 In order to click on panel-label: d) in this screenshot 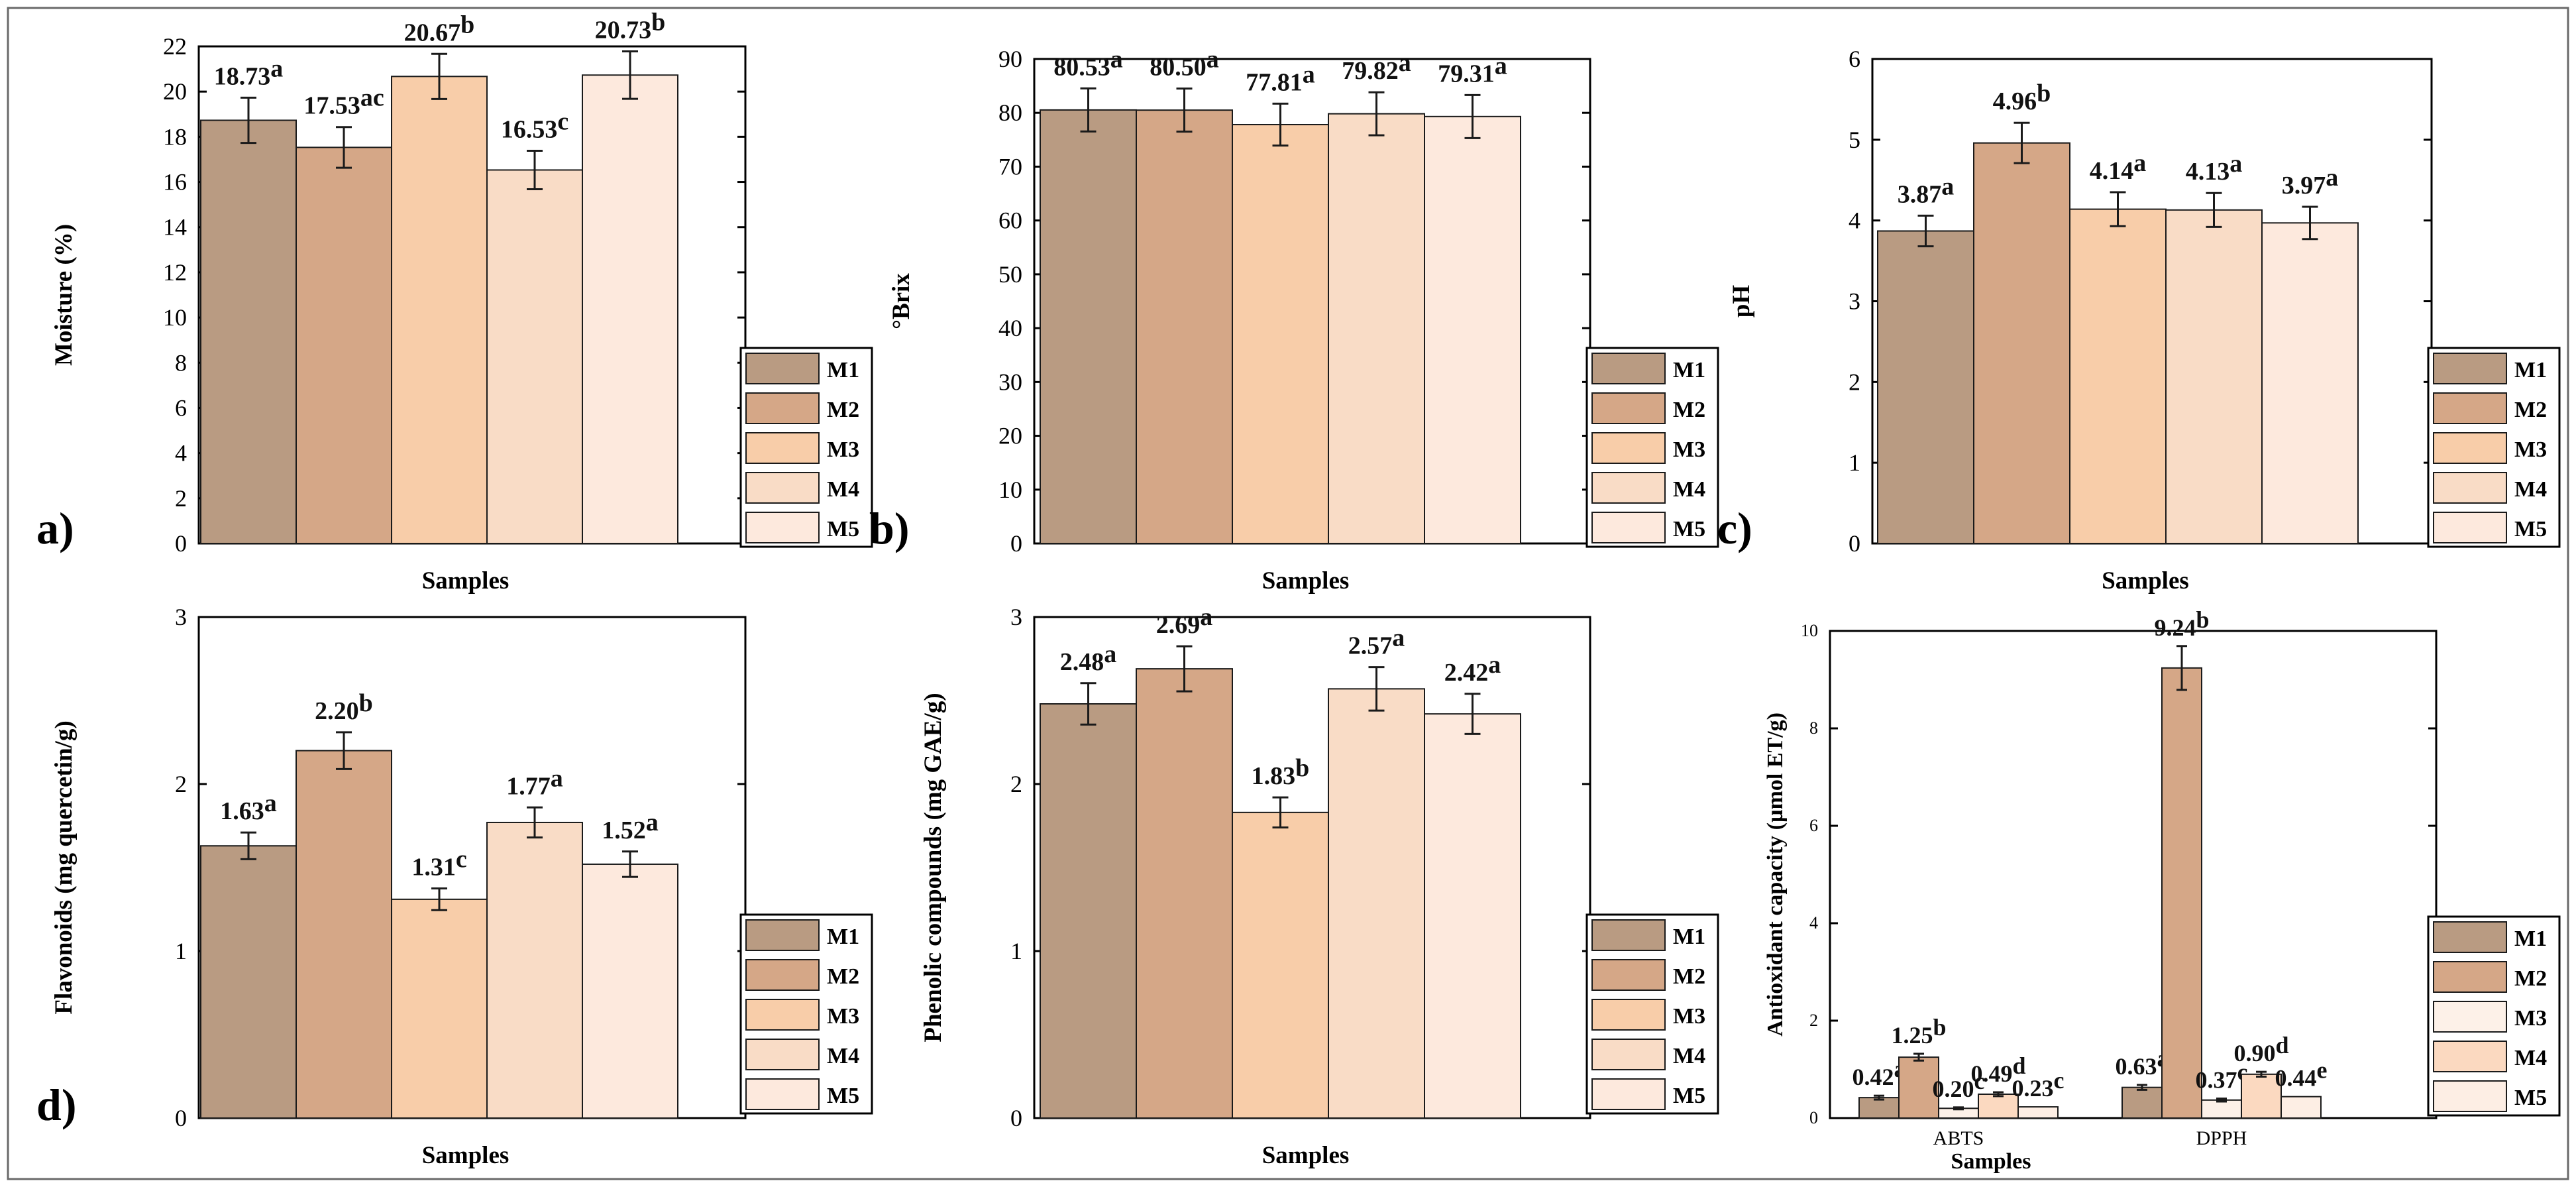, I will do `click(56, 1105)`.